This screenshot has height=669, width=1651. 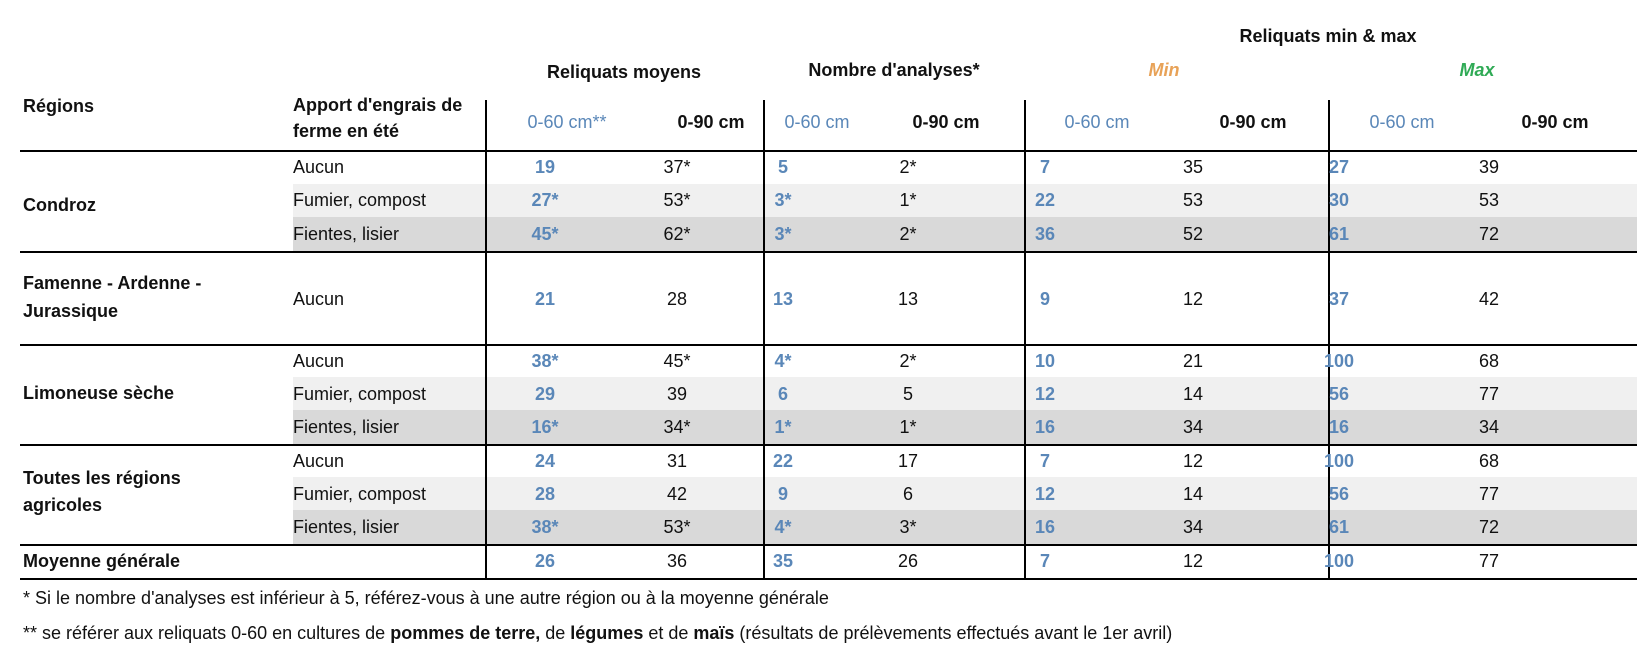 What do you see at coordinates (965, 234) in the screenshot?
I see `row-shade-dark` at bounding box center [965, 234].